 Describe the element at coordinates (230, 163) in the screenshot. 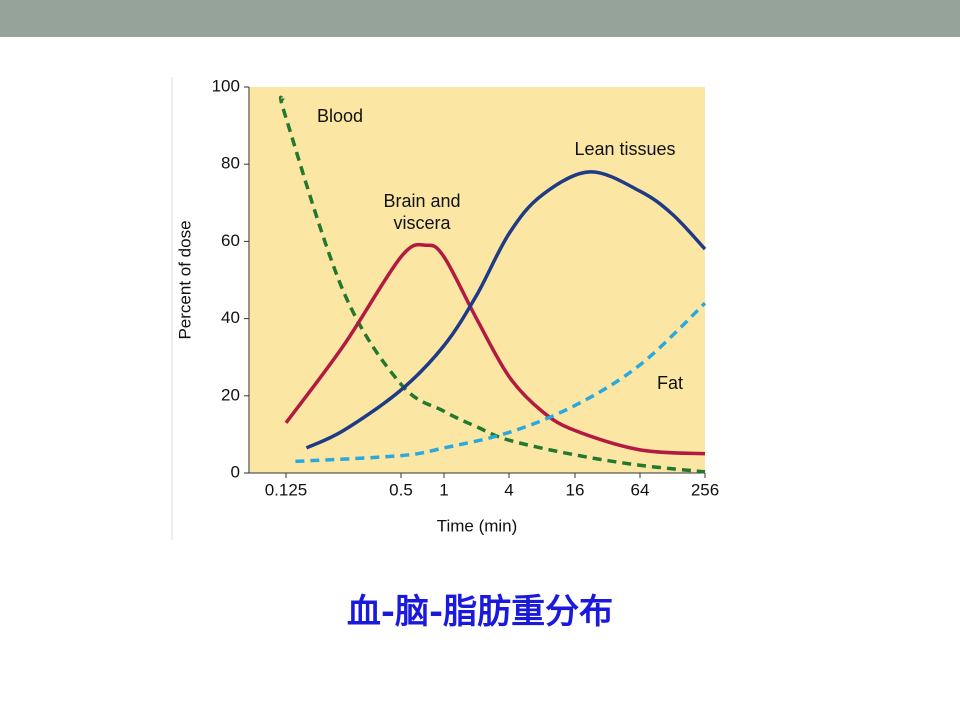

I see `y-tick-label: 80` at that location.